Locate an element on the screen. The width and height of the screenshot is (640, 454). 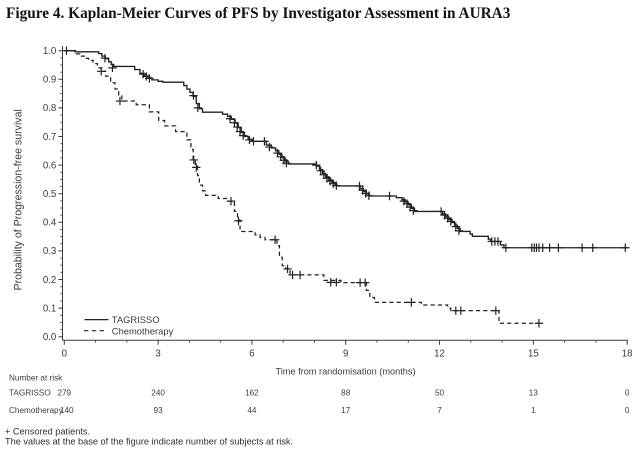
svg-text:Probability of Progression-fre: Probability of Progression-free survival is located at coordinates (18, 199).